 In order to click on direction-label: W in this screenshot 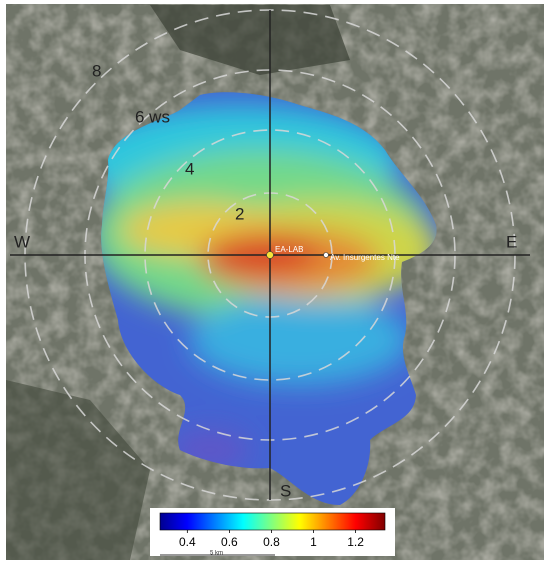, I will do `click(22, 241)`.